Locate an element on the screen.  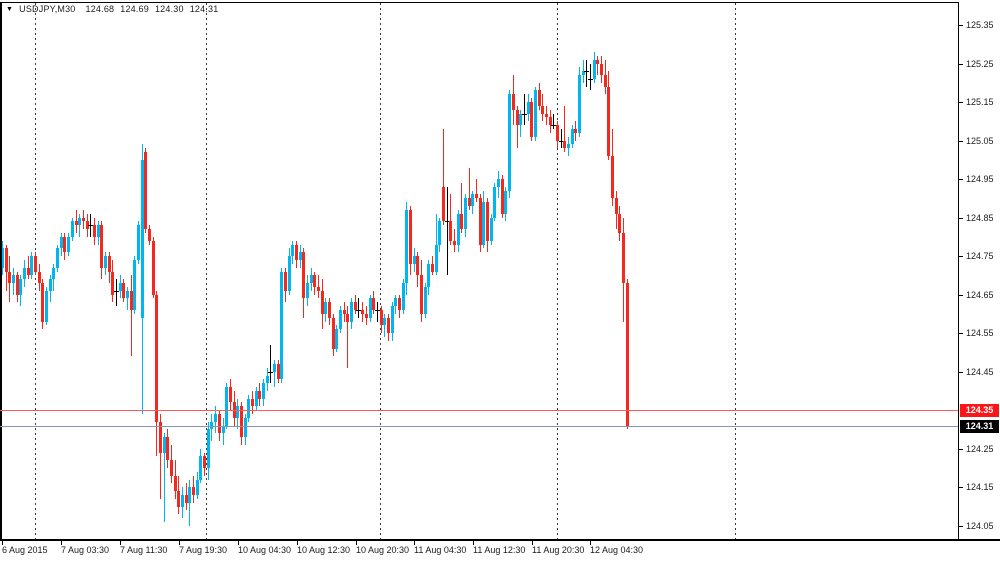
price-axis-label: 125.35 is located at coordinates (980, 25).